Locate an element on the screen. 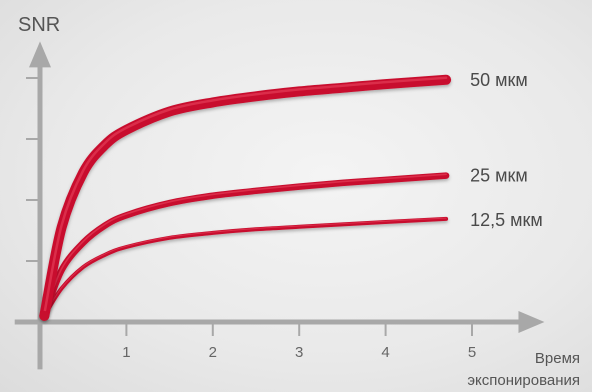 The image size is (592, 392). x-tick-label-2: 2 is located at coordinates (213, 352).